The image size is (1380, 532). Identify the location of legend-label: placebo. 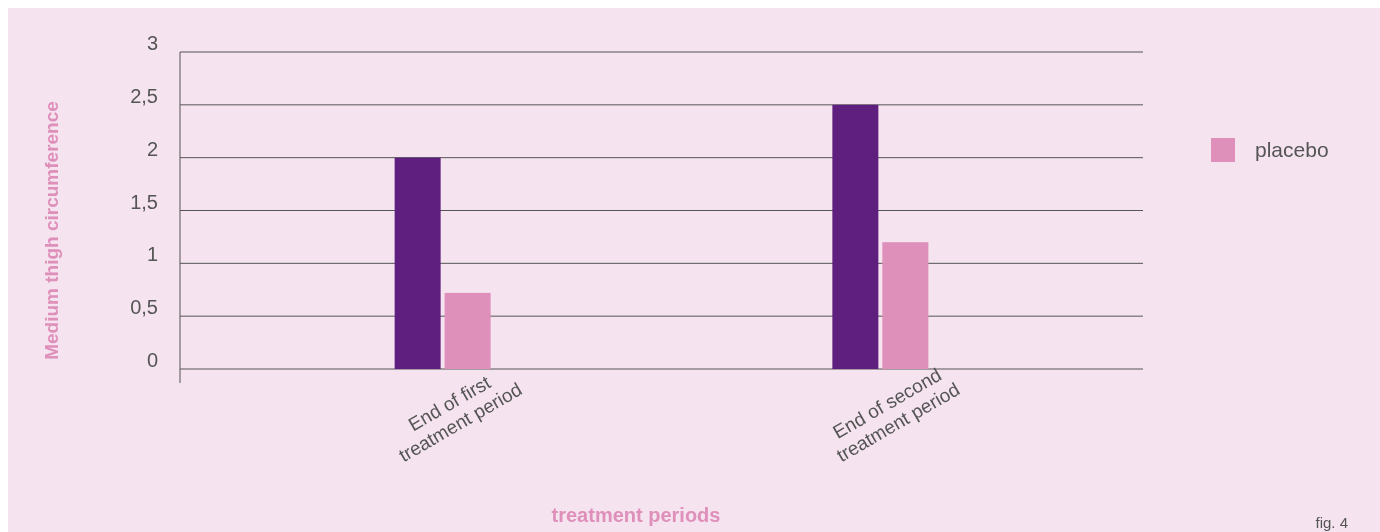
(1292, 149).